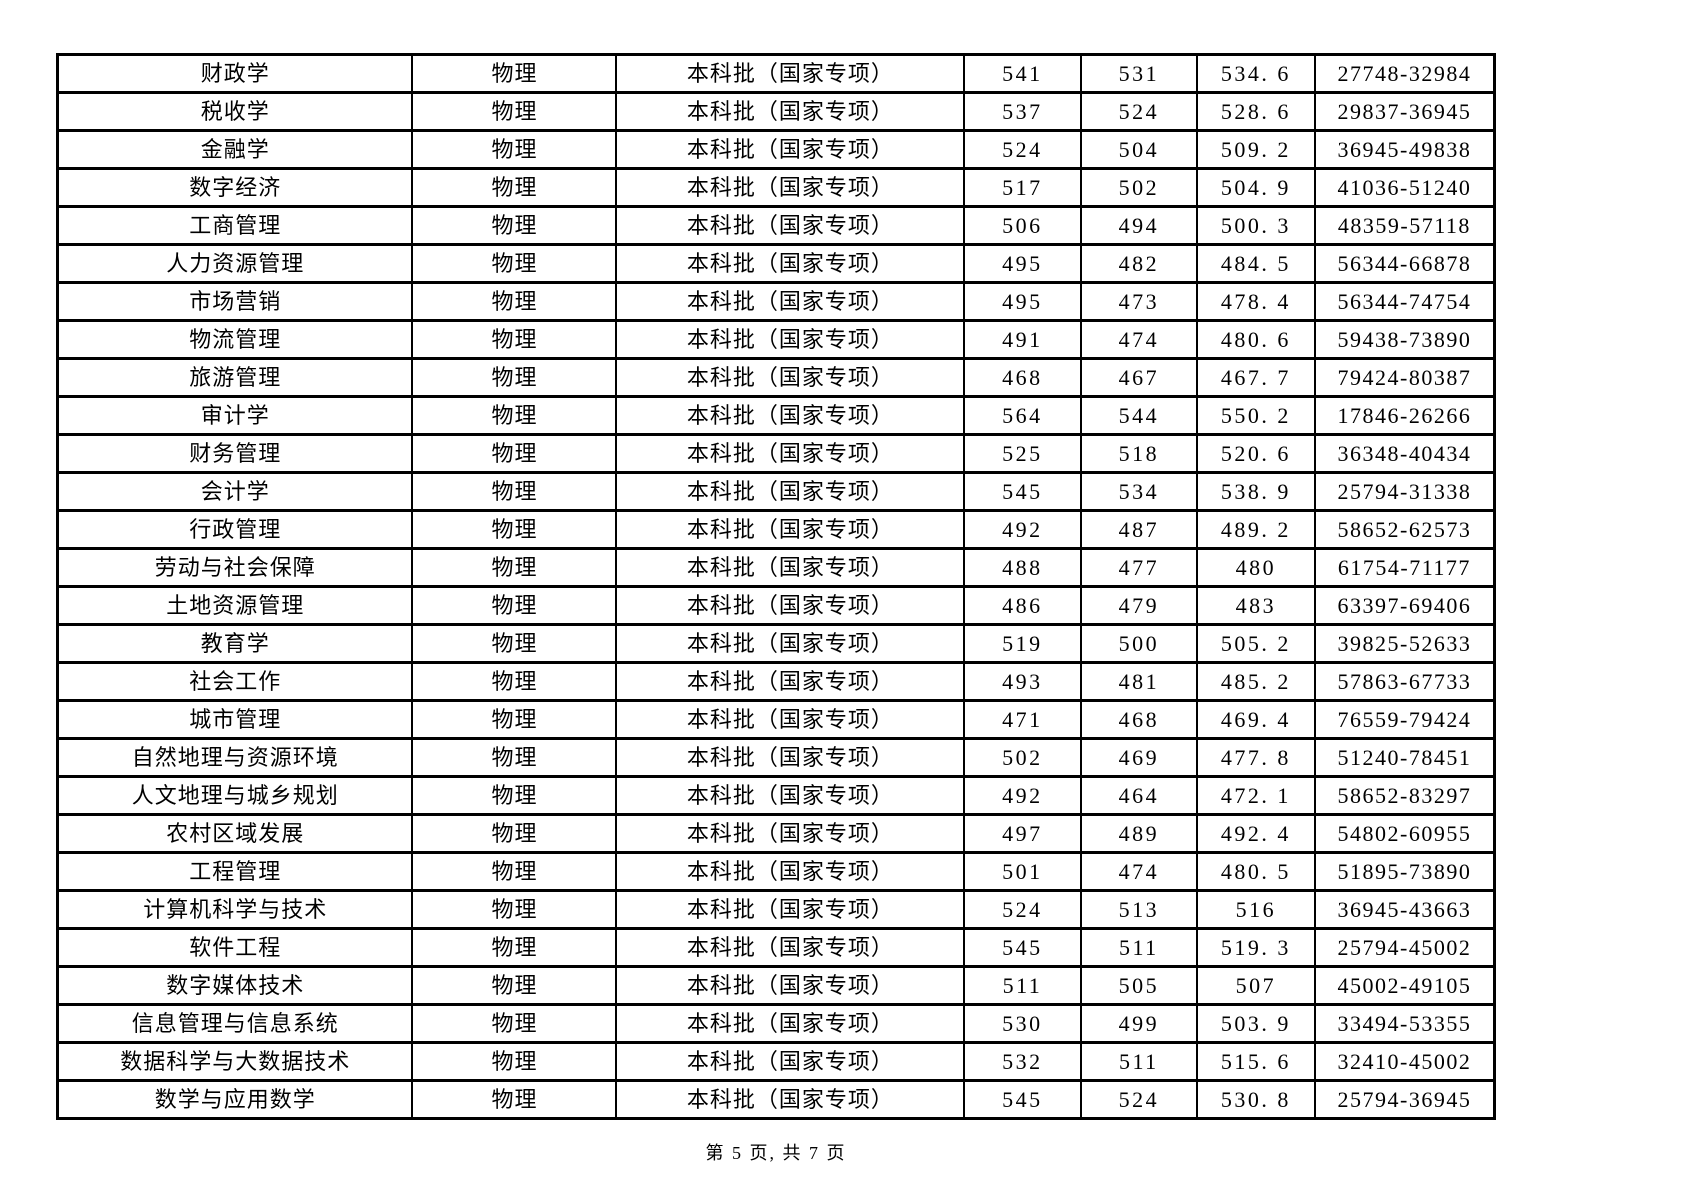 The width and height of the screenshot is (1683, 1191). I want to click on table-row: 数字经济 物理 本科批（国家专项） 517 502 504. 9 41036-51240, so click(776, 187).